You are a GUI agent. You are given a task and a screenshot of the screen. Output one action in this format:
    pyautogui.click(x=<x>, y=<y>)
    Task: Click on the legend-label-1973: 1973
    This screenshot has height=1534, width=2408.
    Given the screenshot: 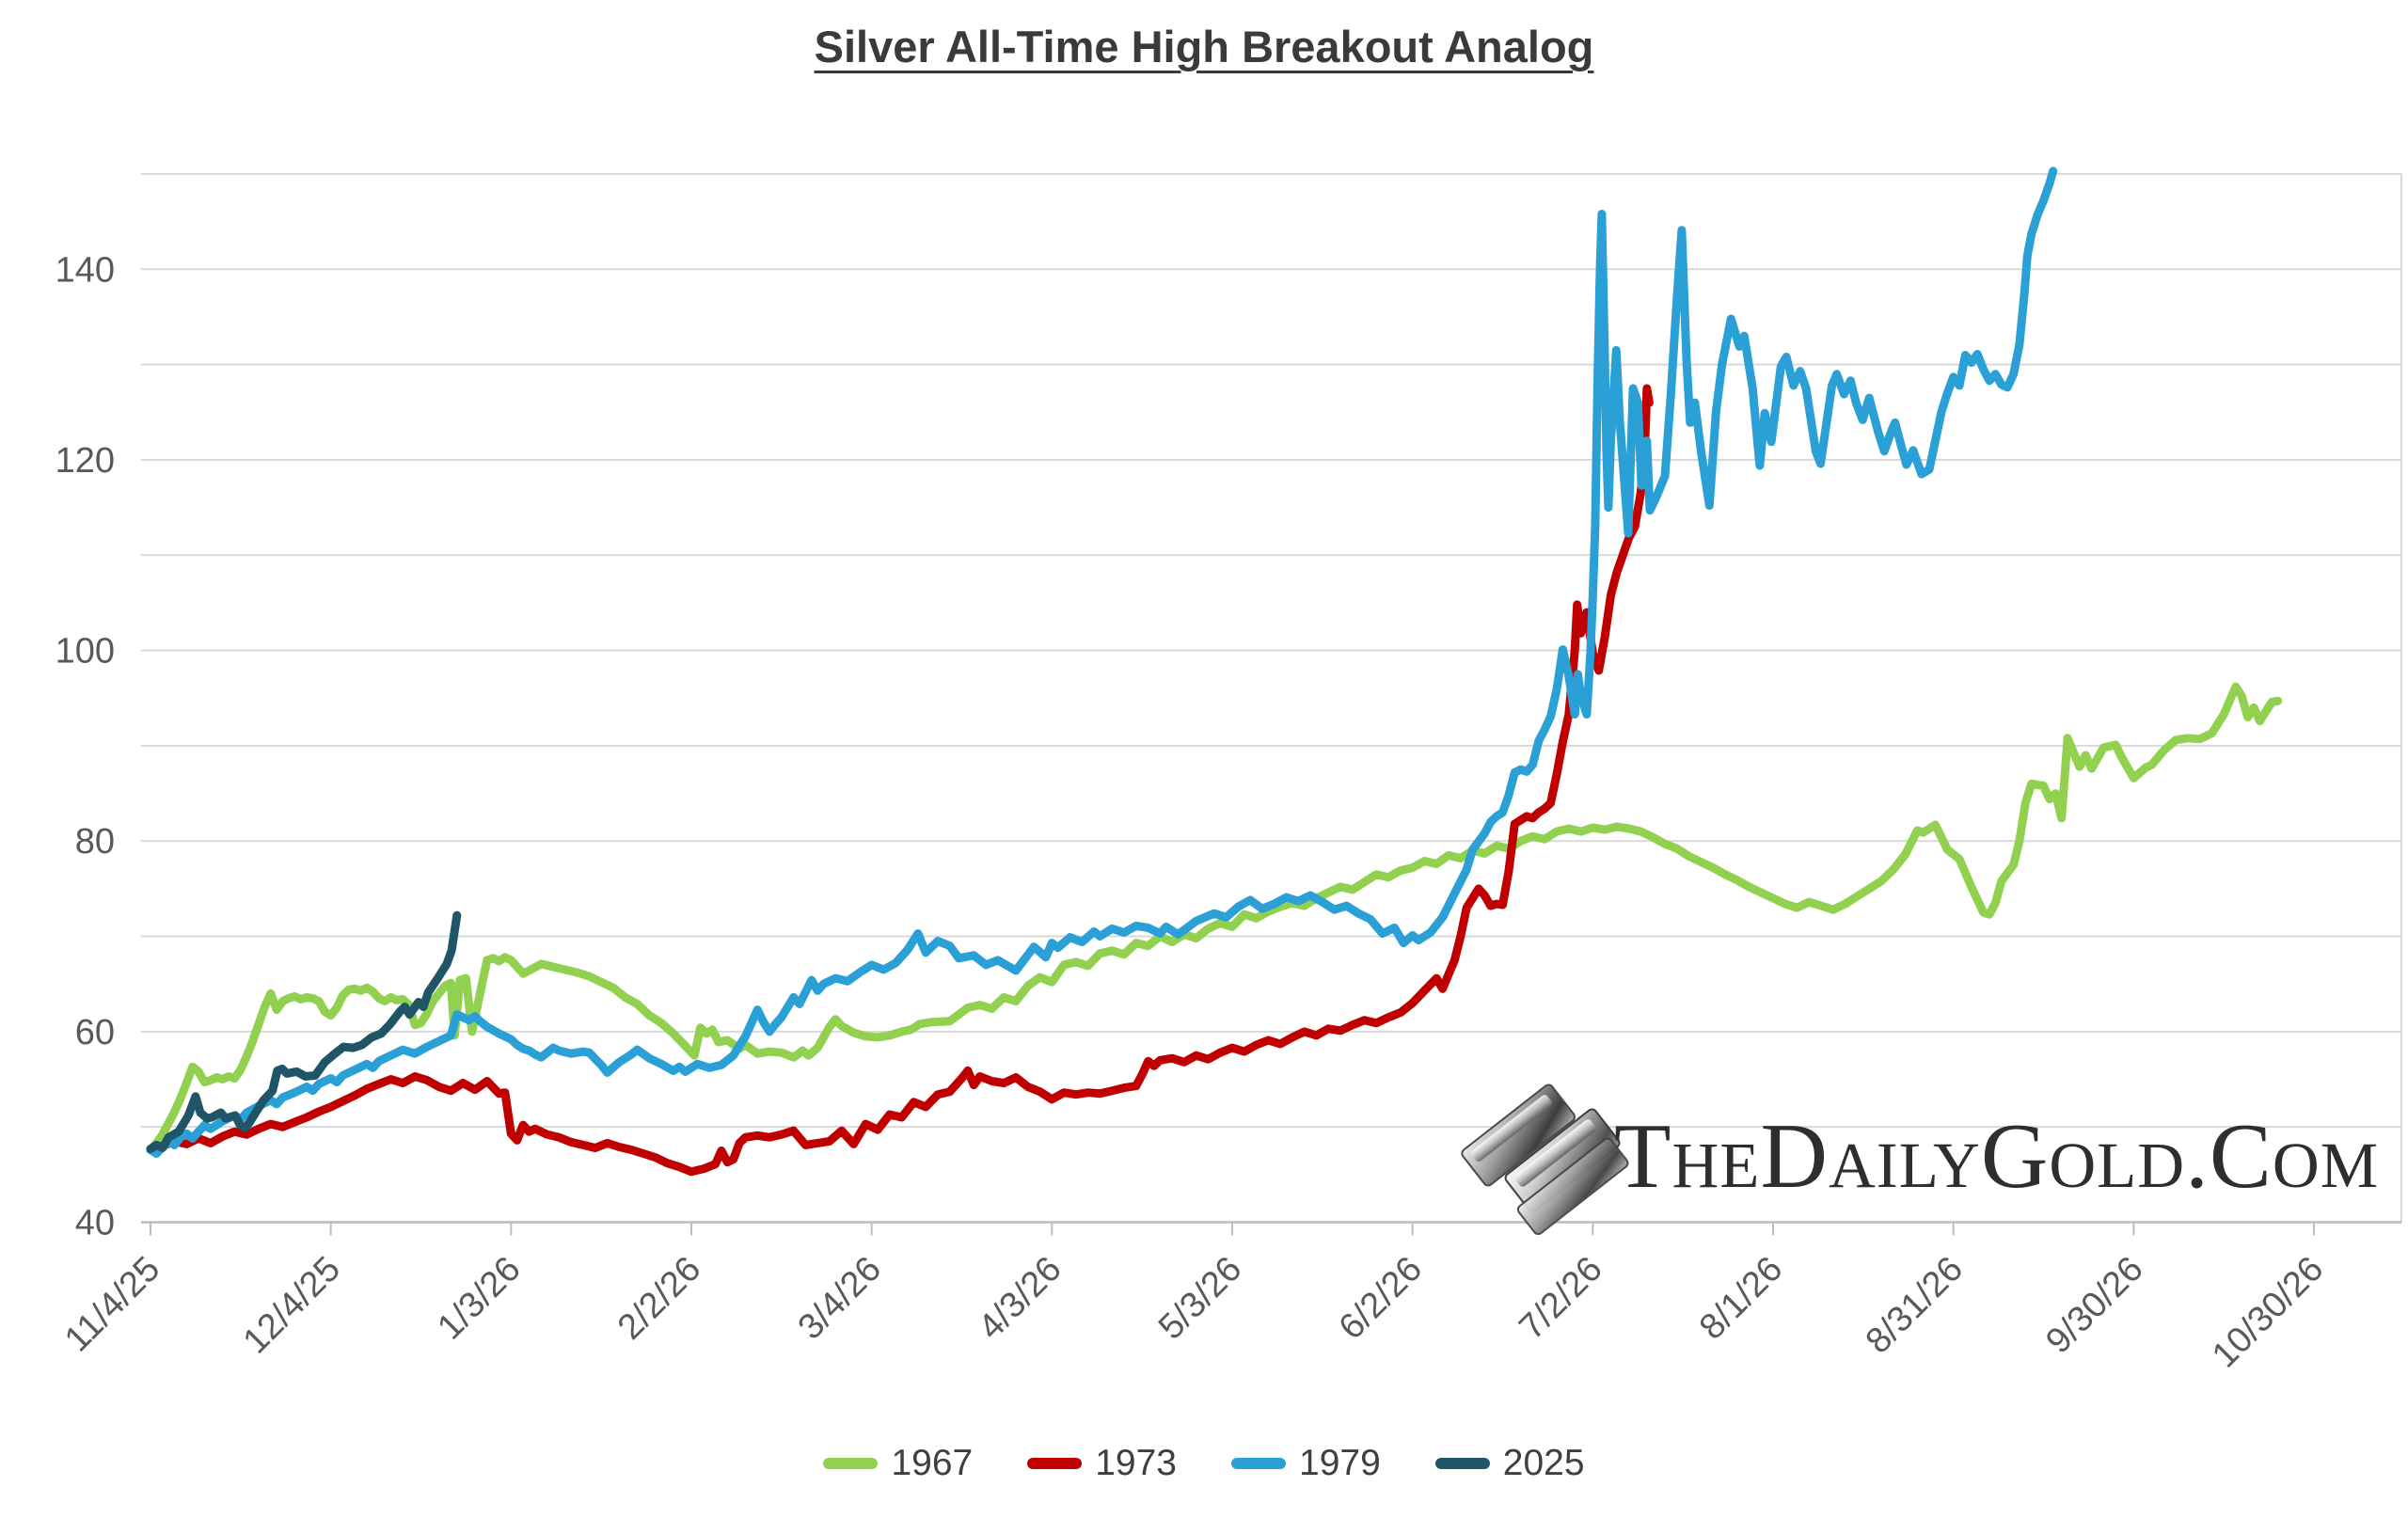 What is the action you would take?
    pyautogui.click(x=1136, y=1463)
    